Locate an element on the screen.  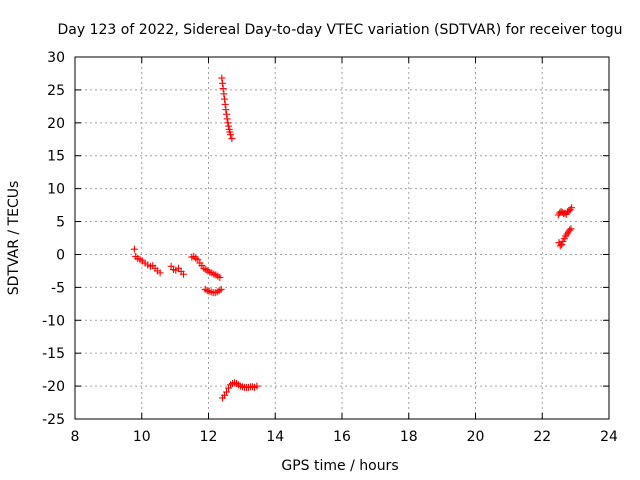
x-tick-label: 12 is located at coordinates (209, 437).